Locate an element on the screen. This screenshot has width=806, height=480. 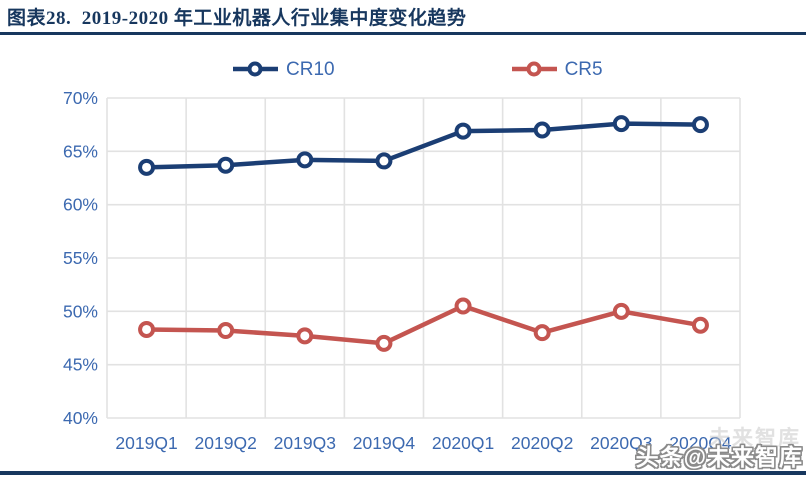
y-tick-label: 40% is located at coordinates (80, 418).